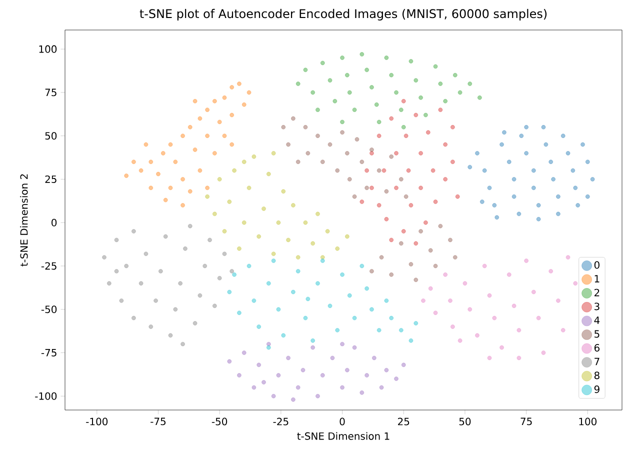 The height and width of the screenshot is (470, 641). Describe the element at coordinates (597, 390) in the screenshot. I see `legend-label: 9` at that location.